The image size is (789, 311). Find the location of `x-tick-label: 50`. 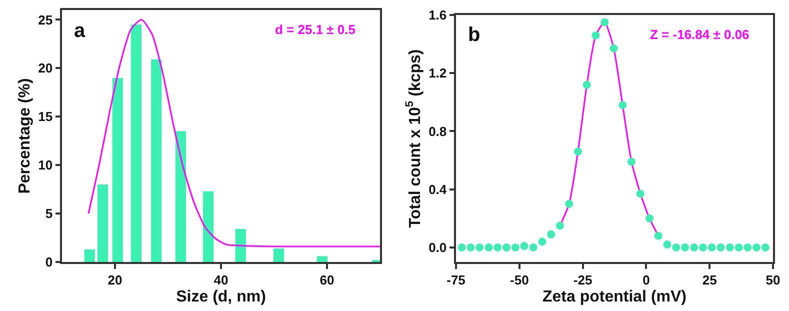

x-tick-label: 50 is located at coordinates (773, 280).